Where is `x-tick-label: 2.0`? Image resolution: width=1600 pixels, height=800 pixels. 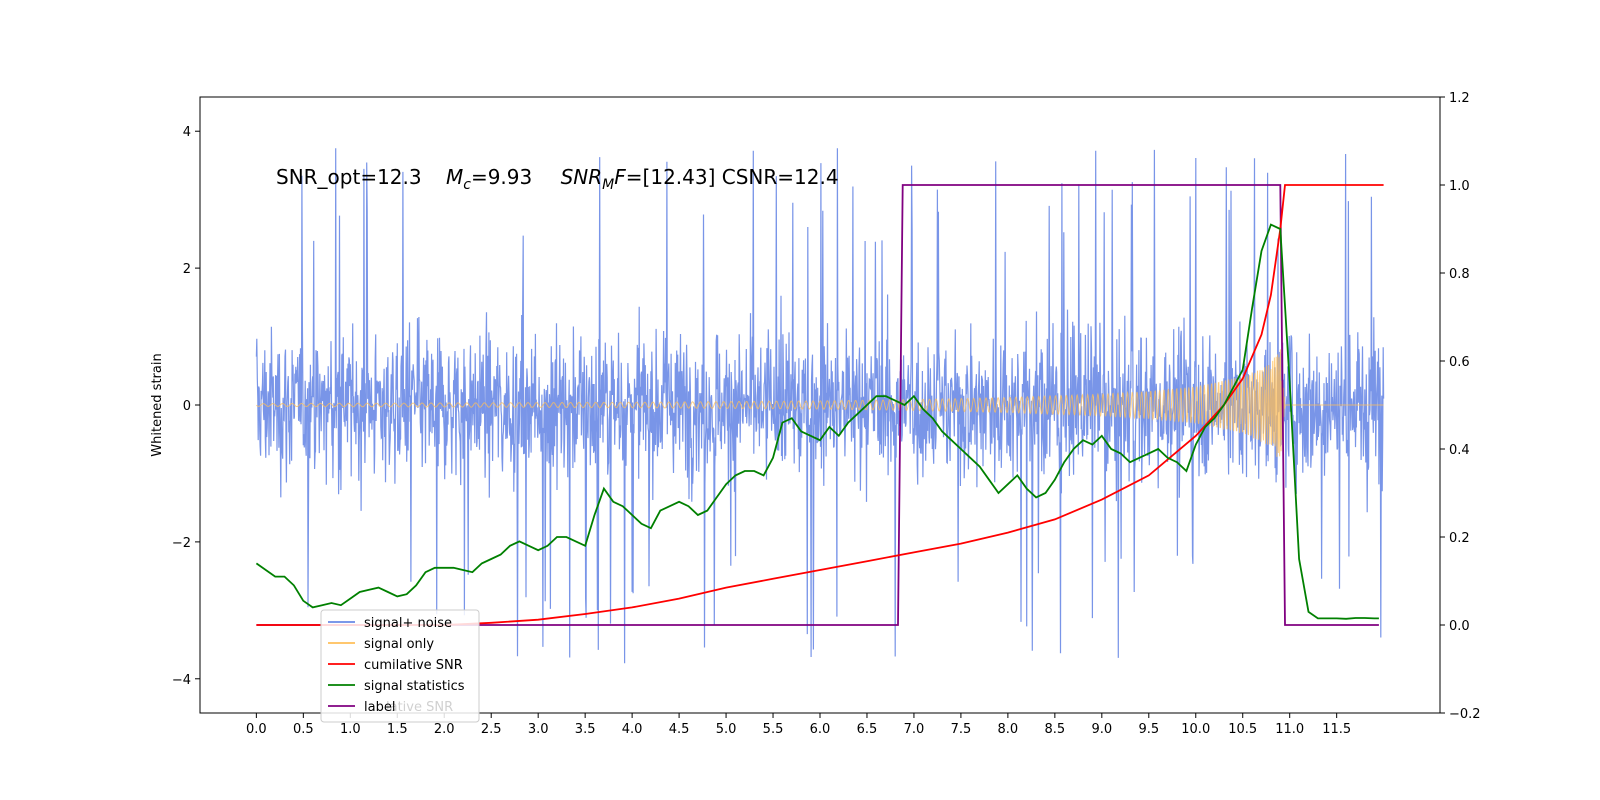 x-tick-label: 2.0 is located at coordinates (444, 729).